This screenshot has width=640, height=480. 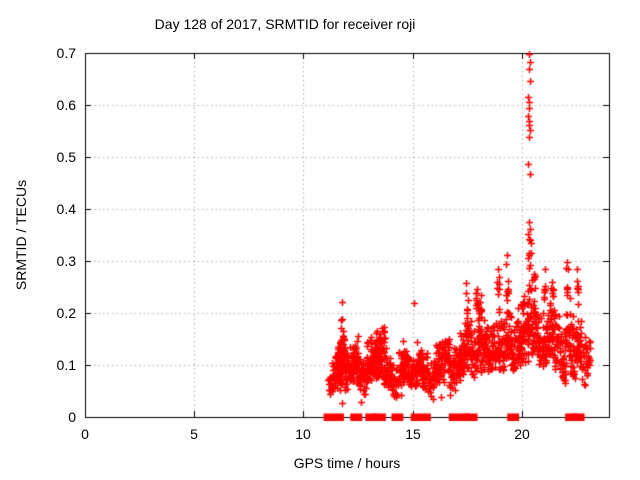 I want to click on x-tick-label: 20, so click(x=522, y=434).